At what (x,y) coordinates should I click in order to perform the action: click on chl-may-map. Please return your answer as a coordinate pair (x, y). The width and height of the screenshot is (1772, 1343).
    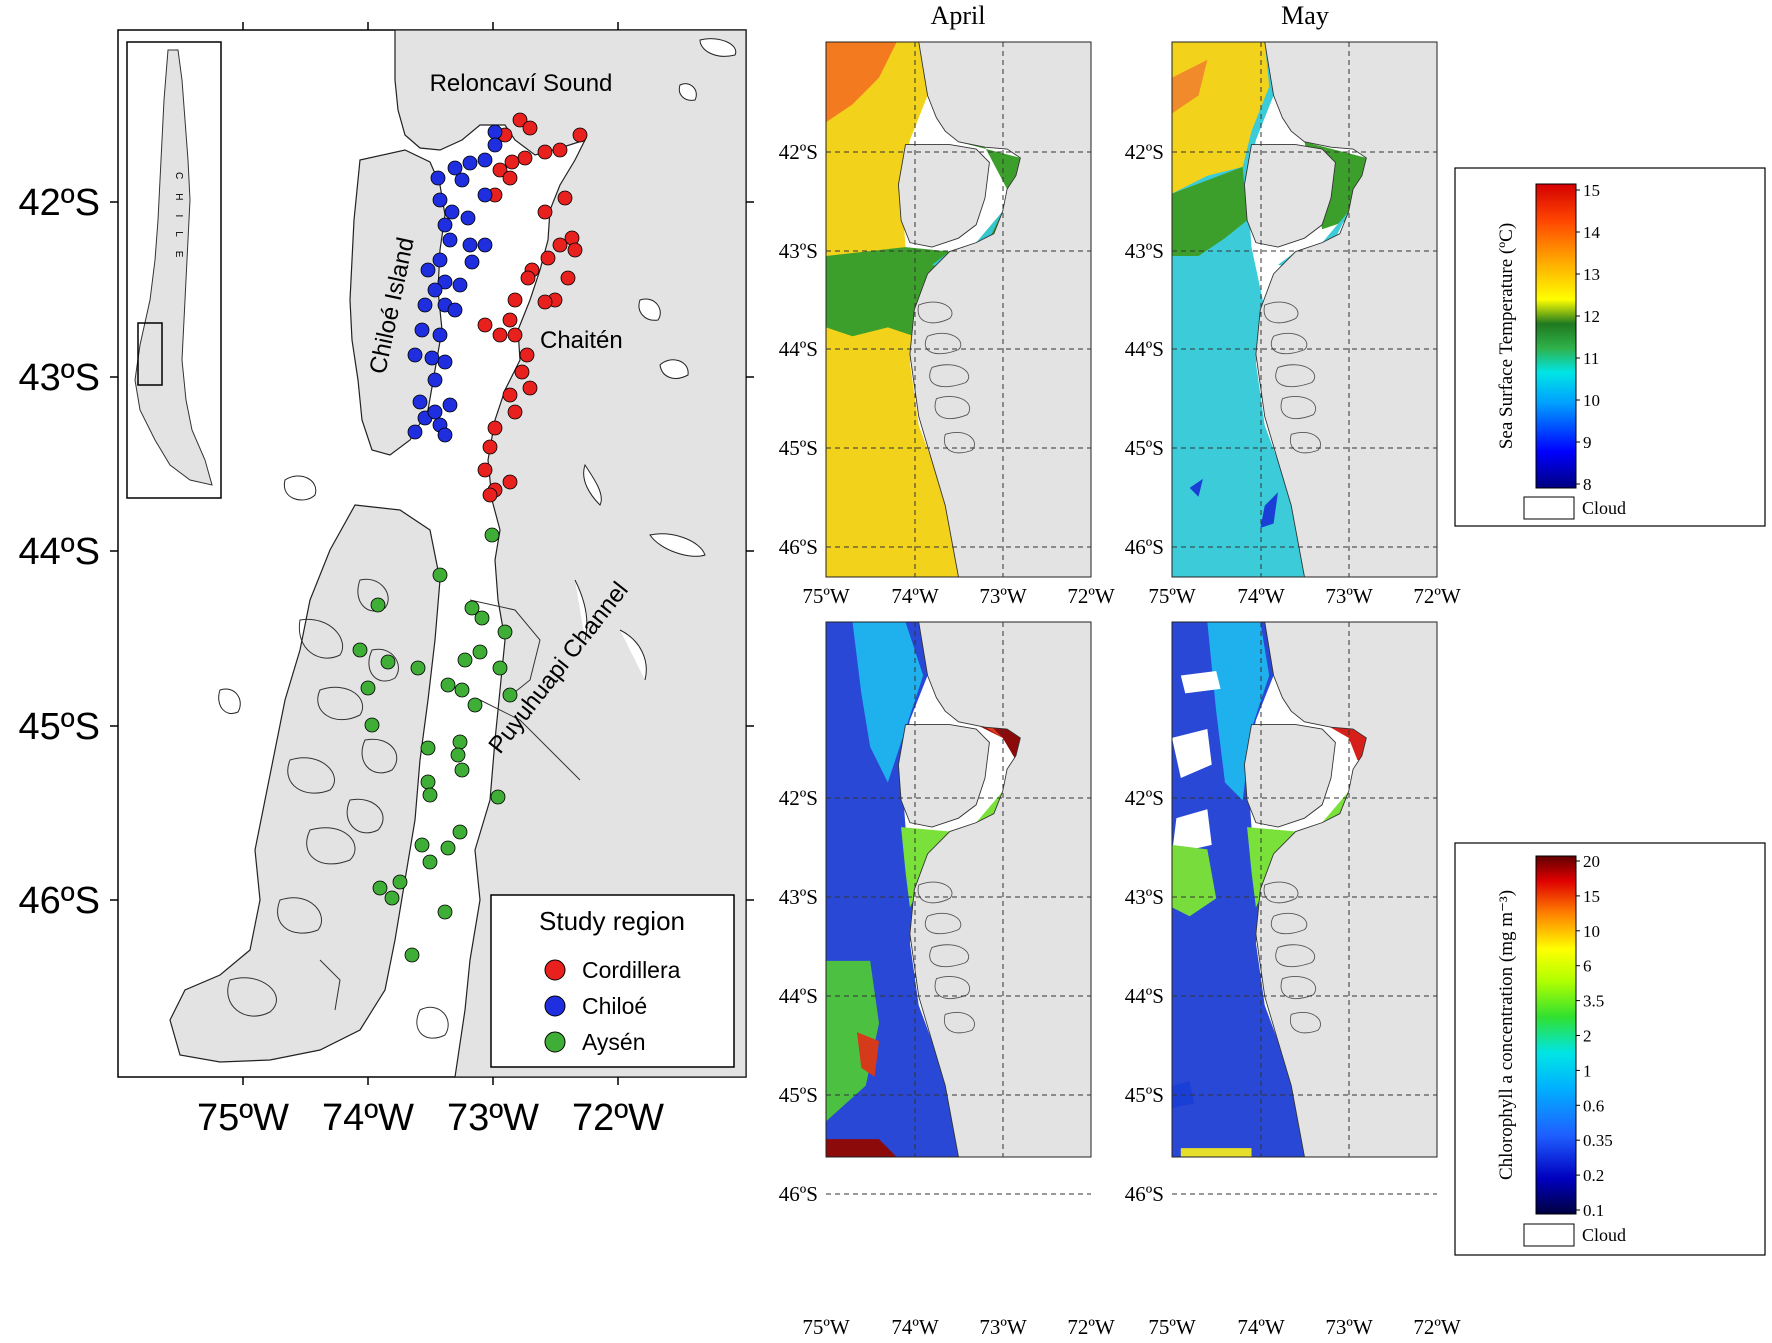
    Looking at the image, I should click on (1304, 889).